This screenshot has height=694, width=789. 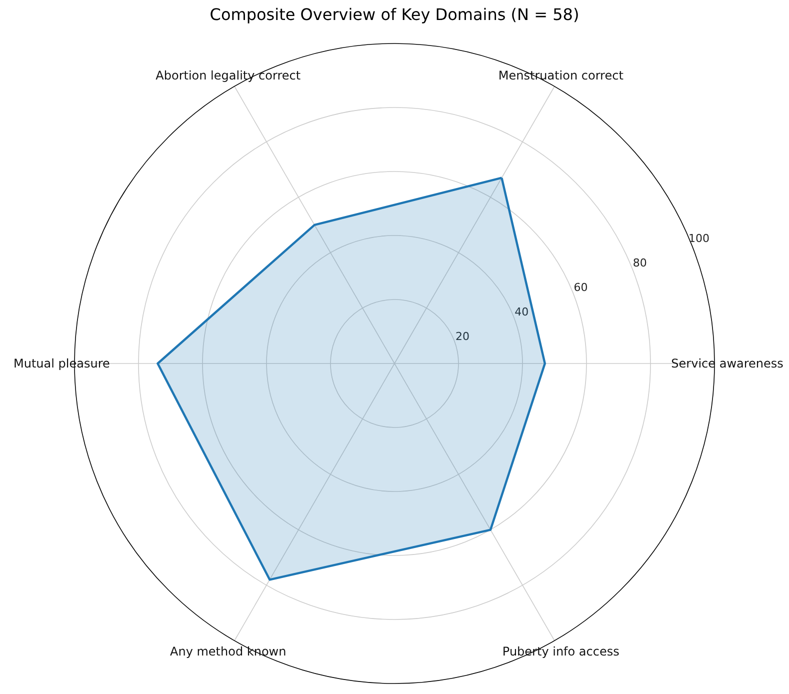 I want to click on y-tick-label: 100, so click(x=699, y=238).